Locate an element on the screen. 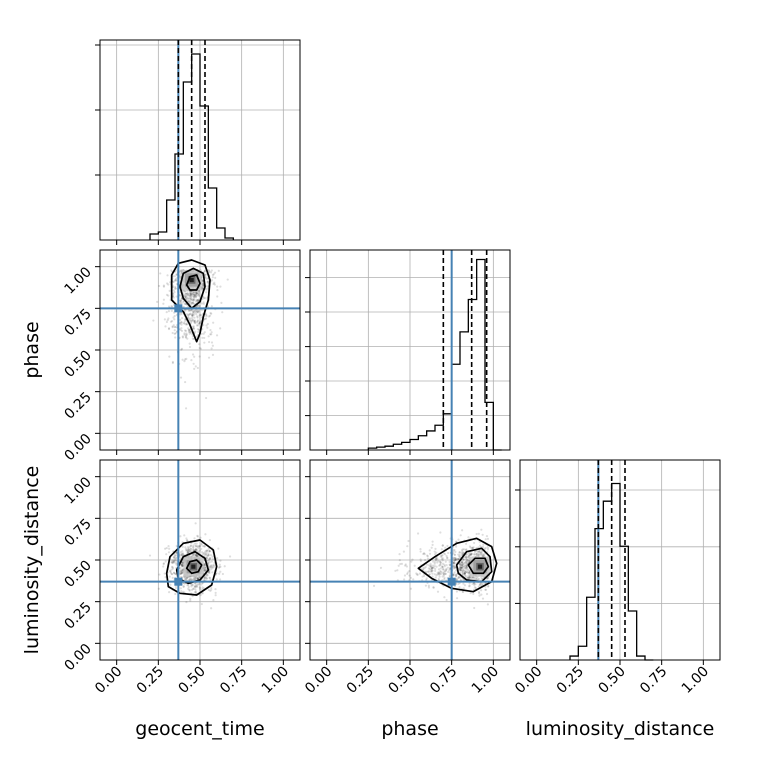  joint-phase-vs-luminosity-distance-truth-marker is located at coordinates (451, 581).